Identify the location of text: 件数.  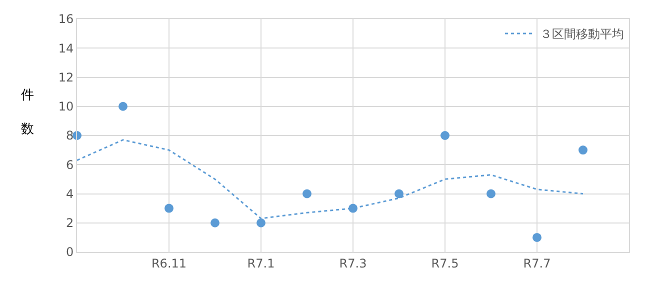
(27, 112).